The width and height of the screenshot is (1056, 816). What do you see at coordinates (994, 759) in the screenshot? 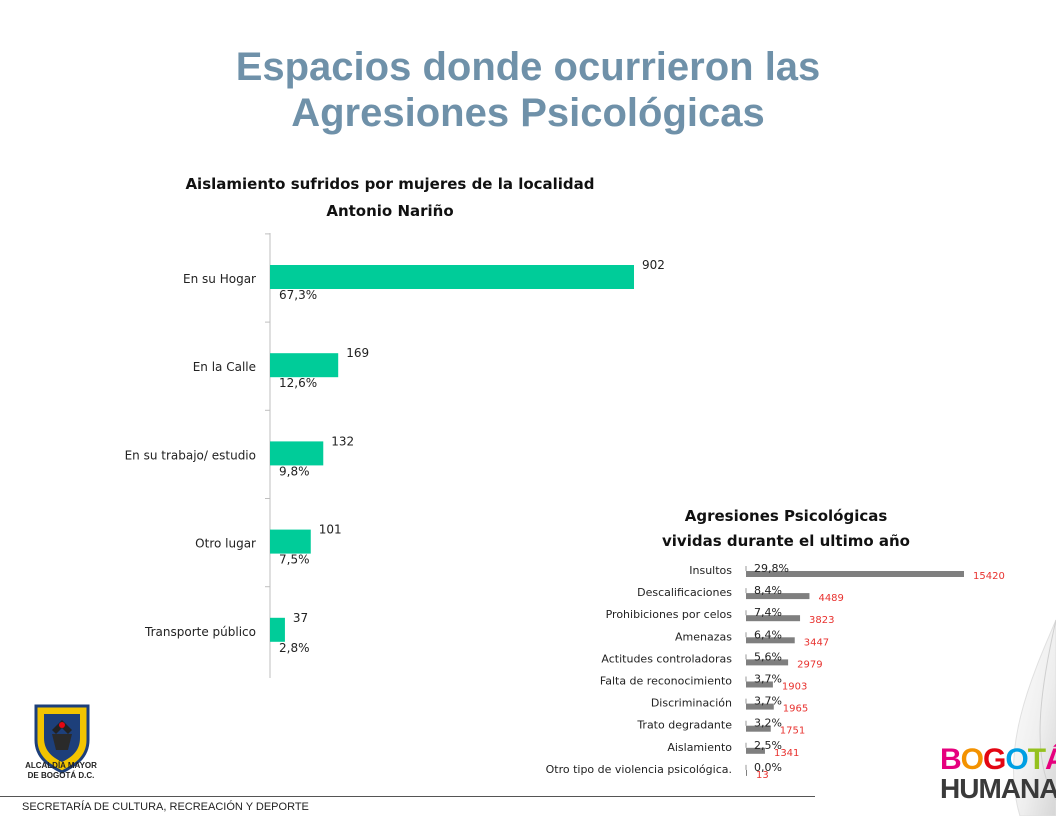
I see `brand-letter: G` at bounding box center [994, 759].